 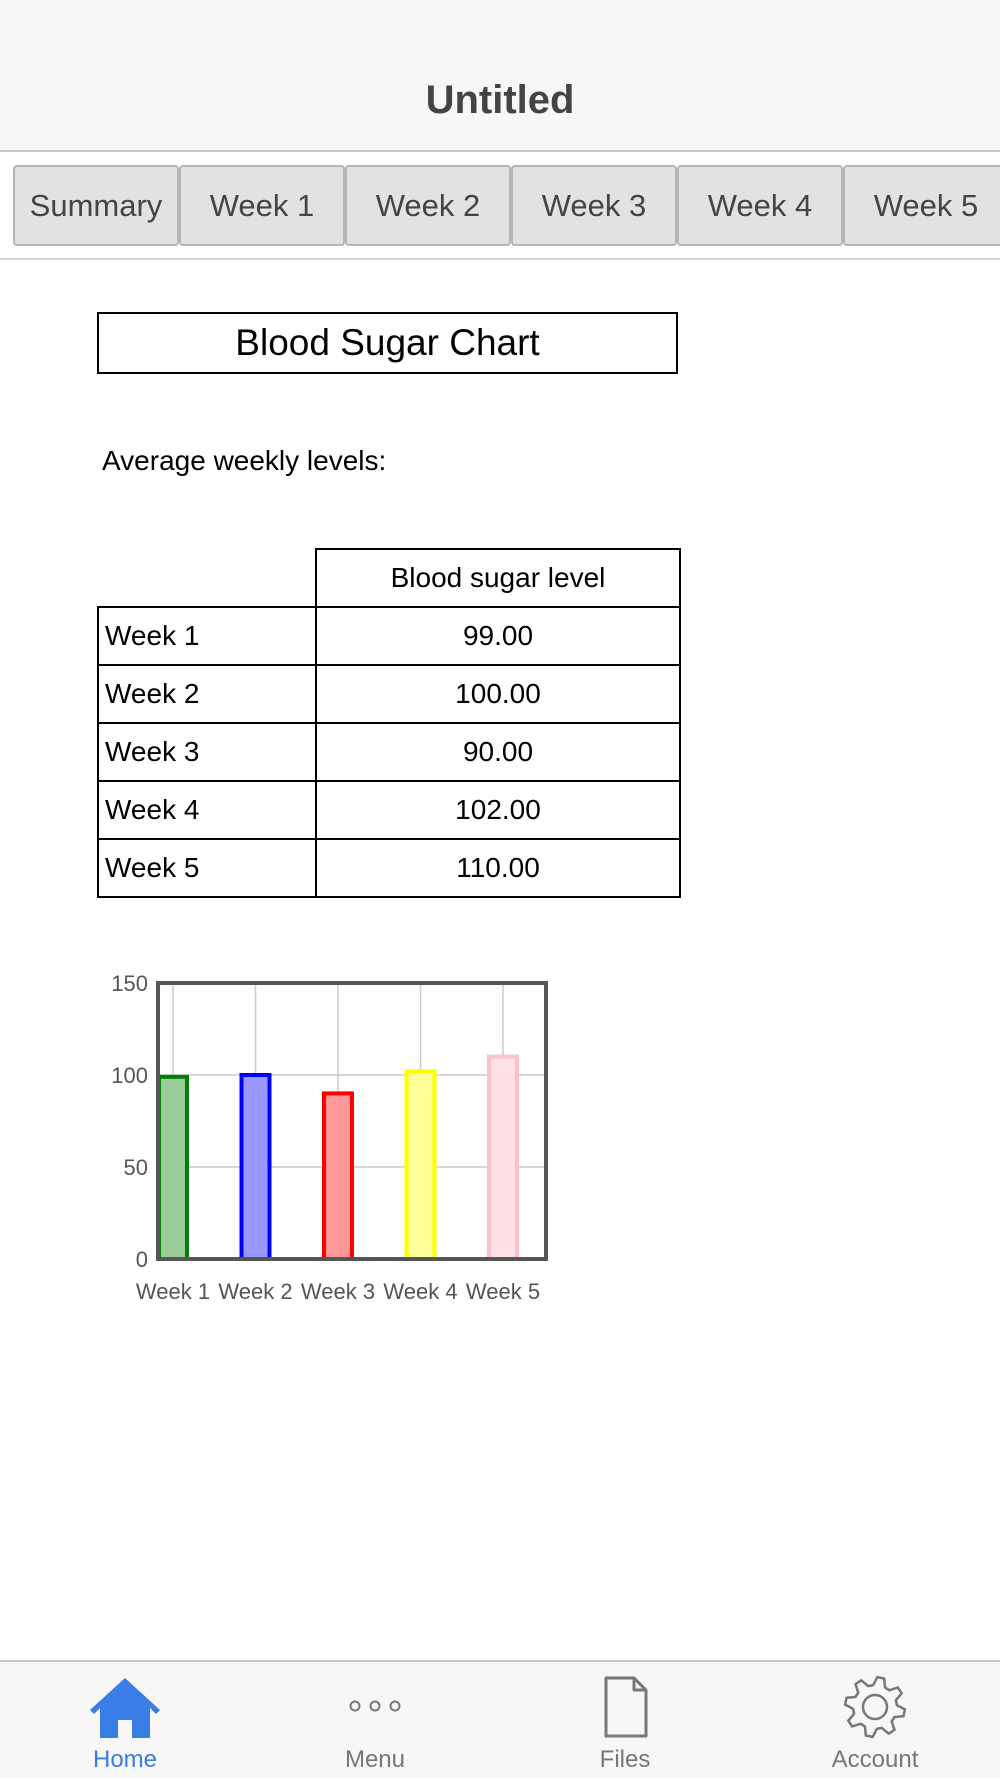 I want to click on nav-menu: Menu, so click(x=375, y=1721).